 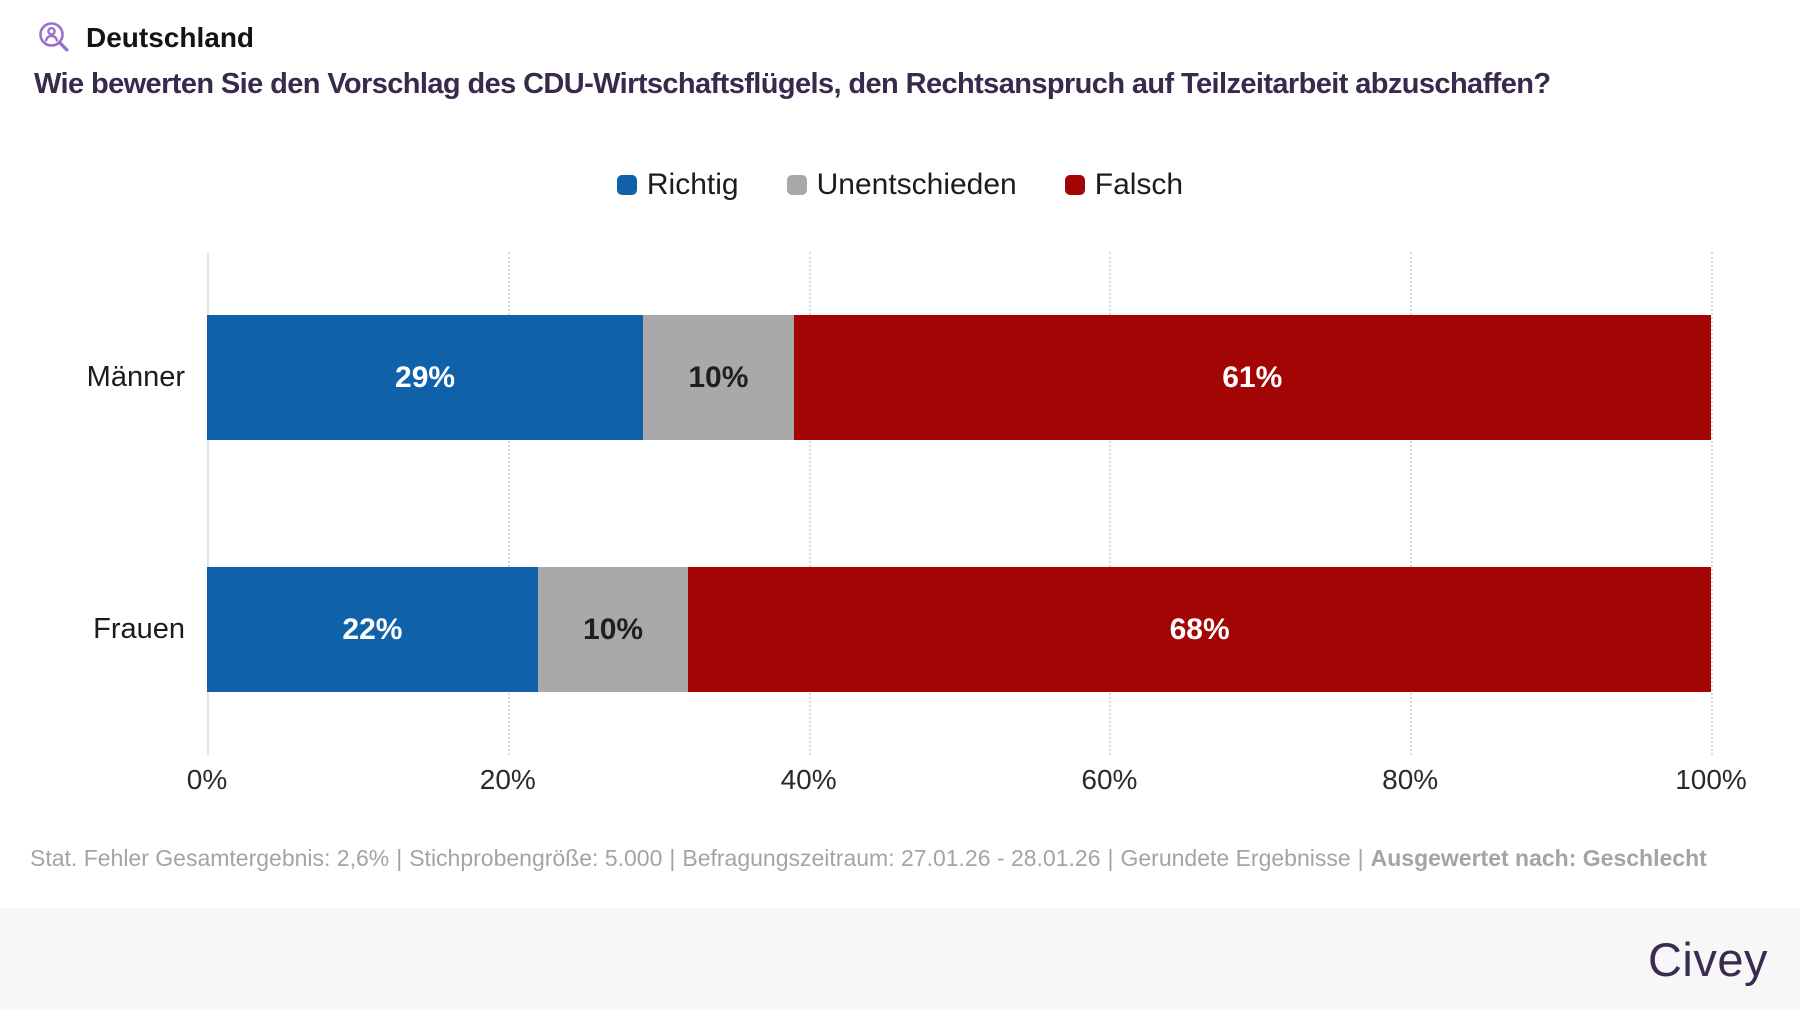 I want to click on bar-value-label: 61%, so click(x=1252, y=377).